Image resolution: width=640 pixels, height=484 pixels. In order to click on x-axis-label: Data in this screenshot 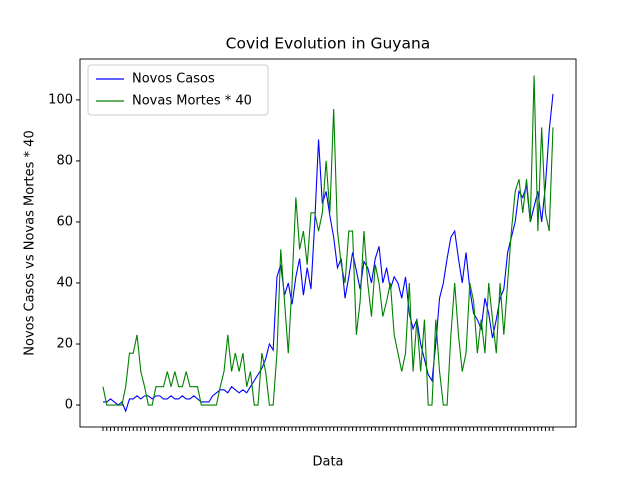, I will do `click(327, 462)`.